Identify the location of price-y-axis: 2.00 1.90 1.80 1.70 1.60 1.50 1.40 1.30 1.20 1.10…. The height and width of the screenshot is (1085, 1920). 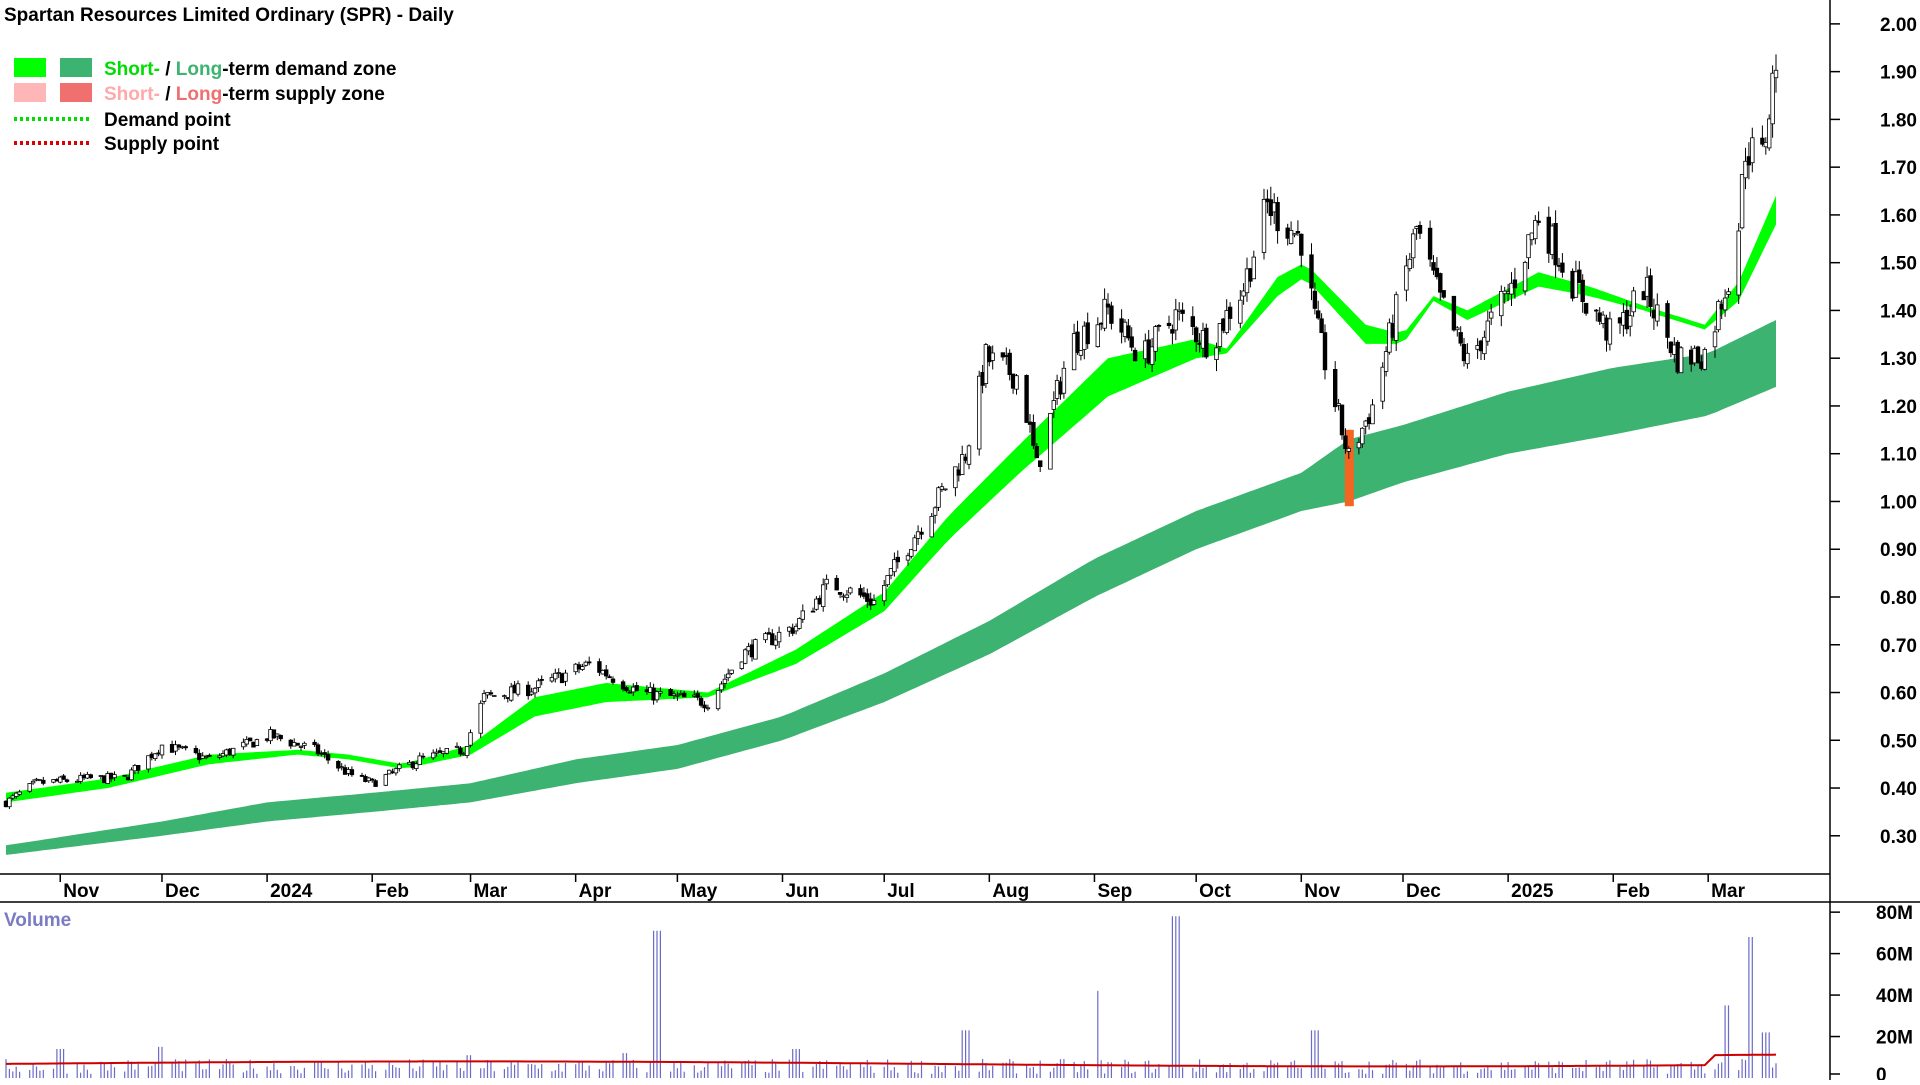
(1873, 431).